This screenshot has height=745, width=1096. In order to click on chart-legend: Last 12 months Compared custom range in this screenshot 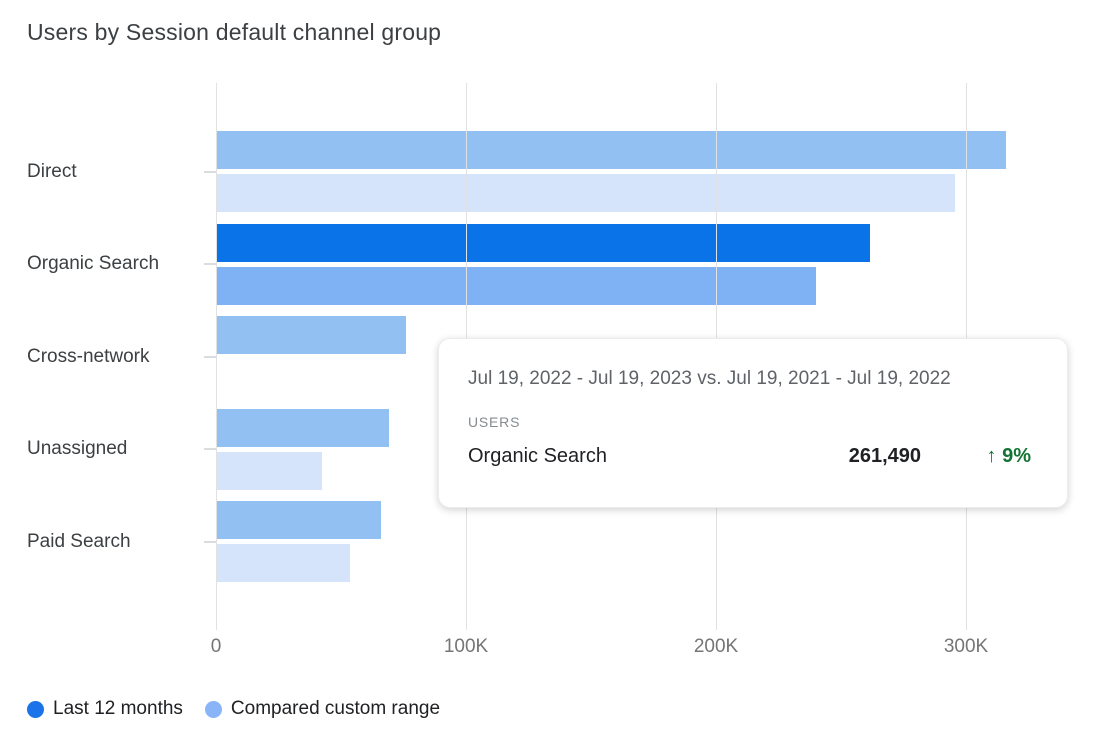, I will do `click(233, 709)`.